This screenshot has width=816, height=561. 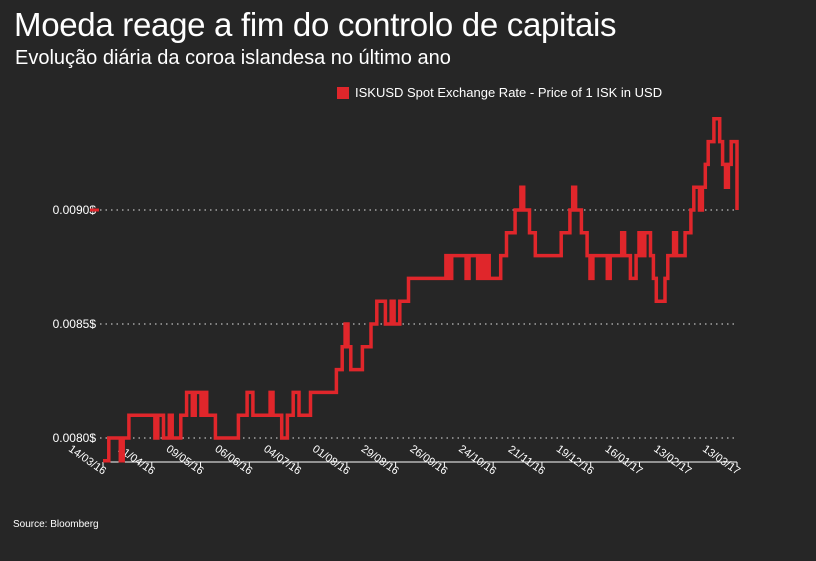 I want to click on x-tick-label: 24/10/16, so click(x=477, y=460).